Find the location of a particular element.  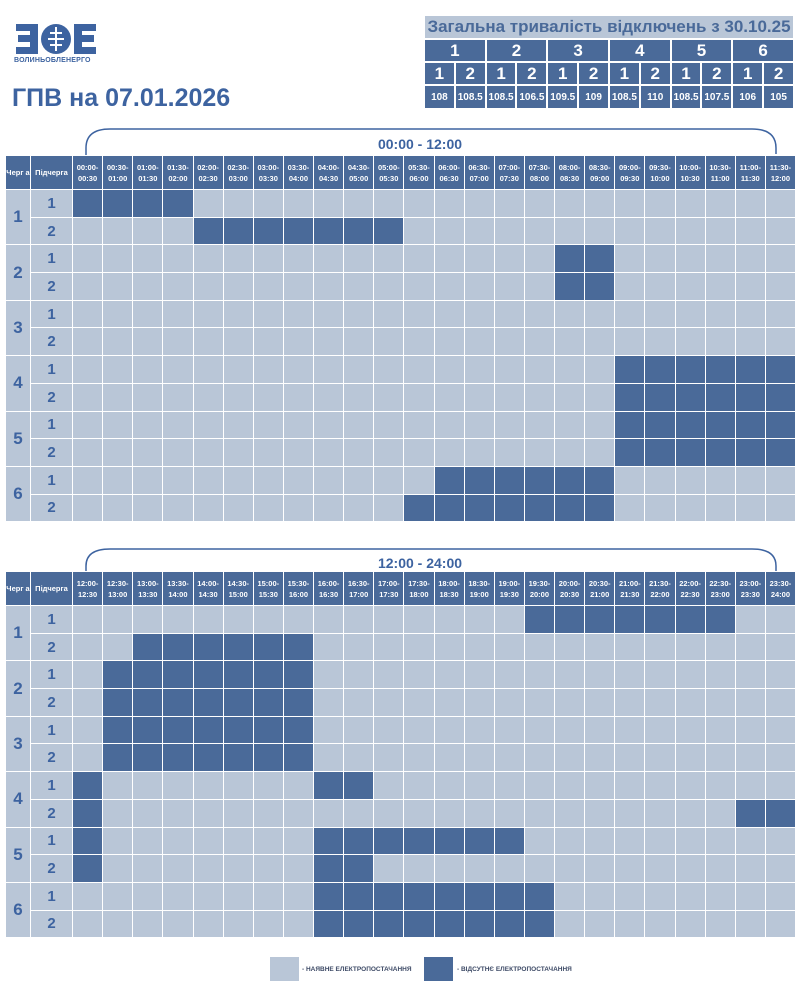

summary-duration-value: 107.5 is located at coordinates (717, 97).